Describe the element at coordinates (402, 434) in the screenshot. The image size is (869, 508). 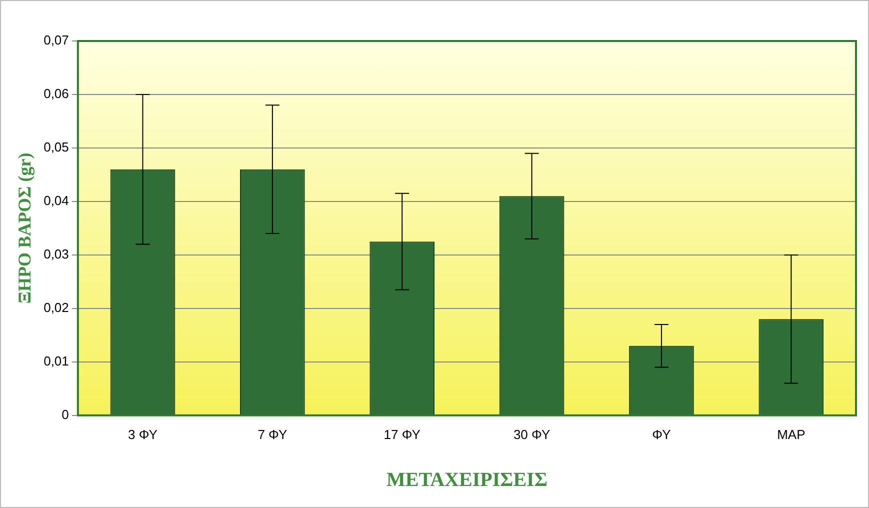
I see `x-tick-label: 17 ΦΥ` at that location.